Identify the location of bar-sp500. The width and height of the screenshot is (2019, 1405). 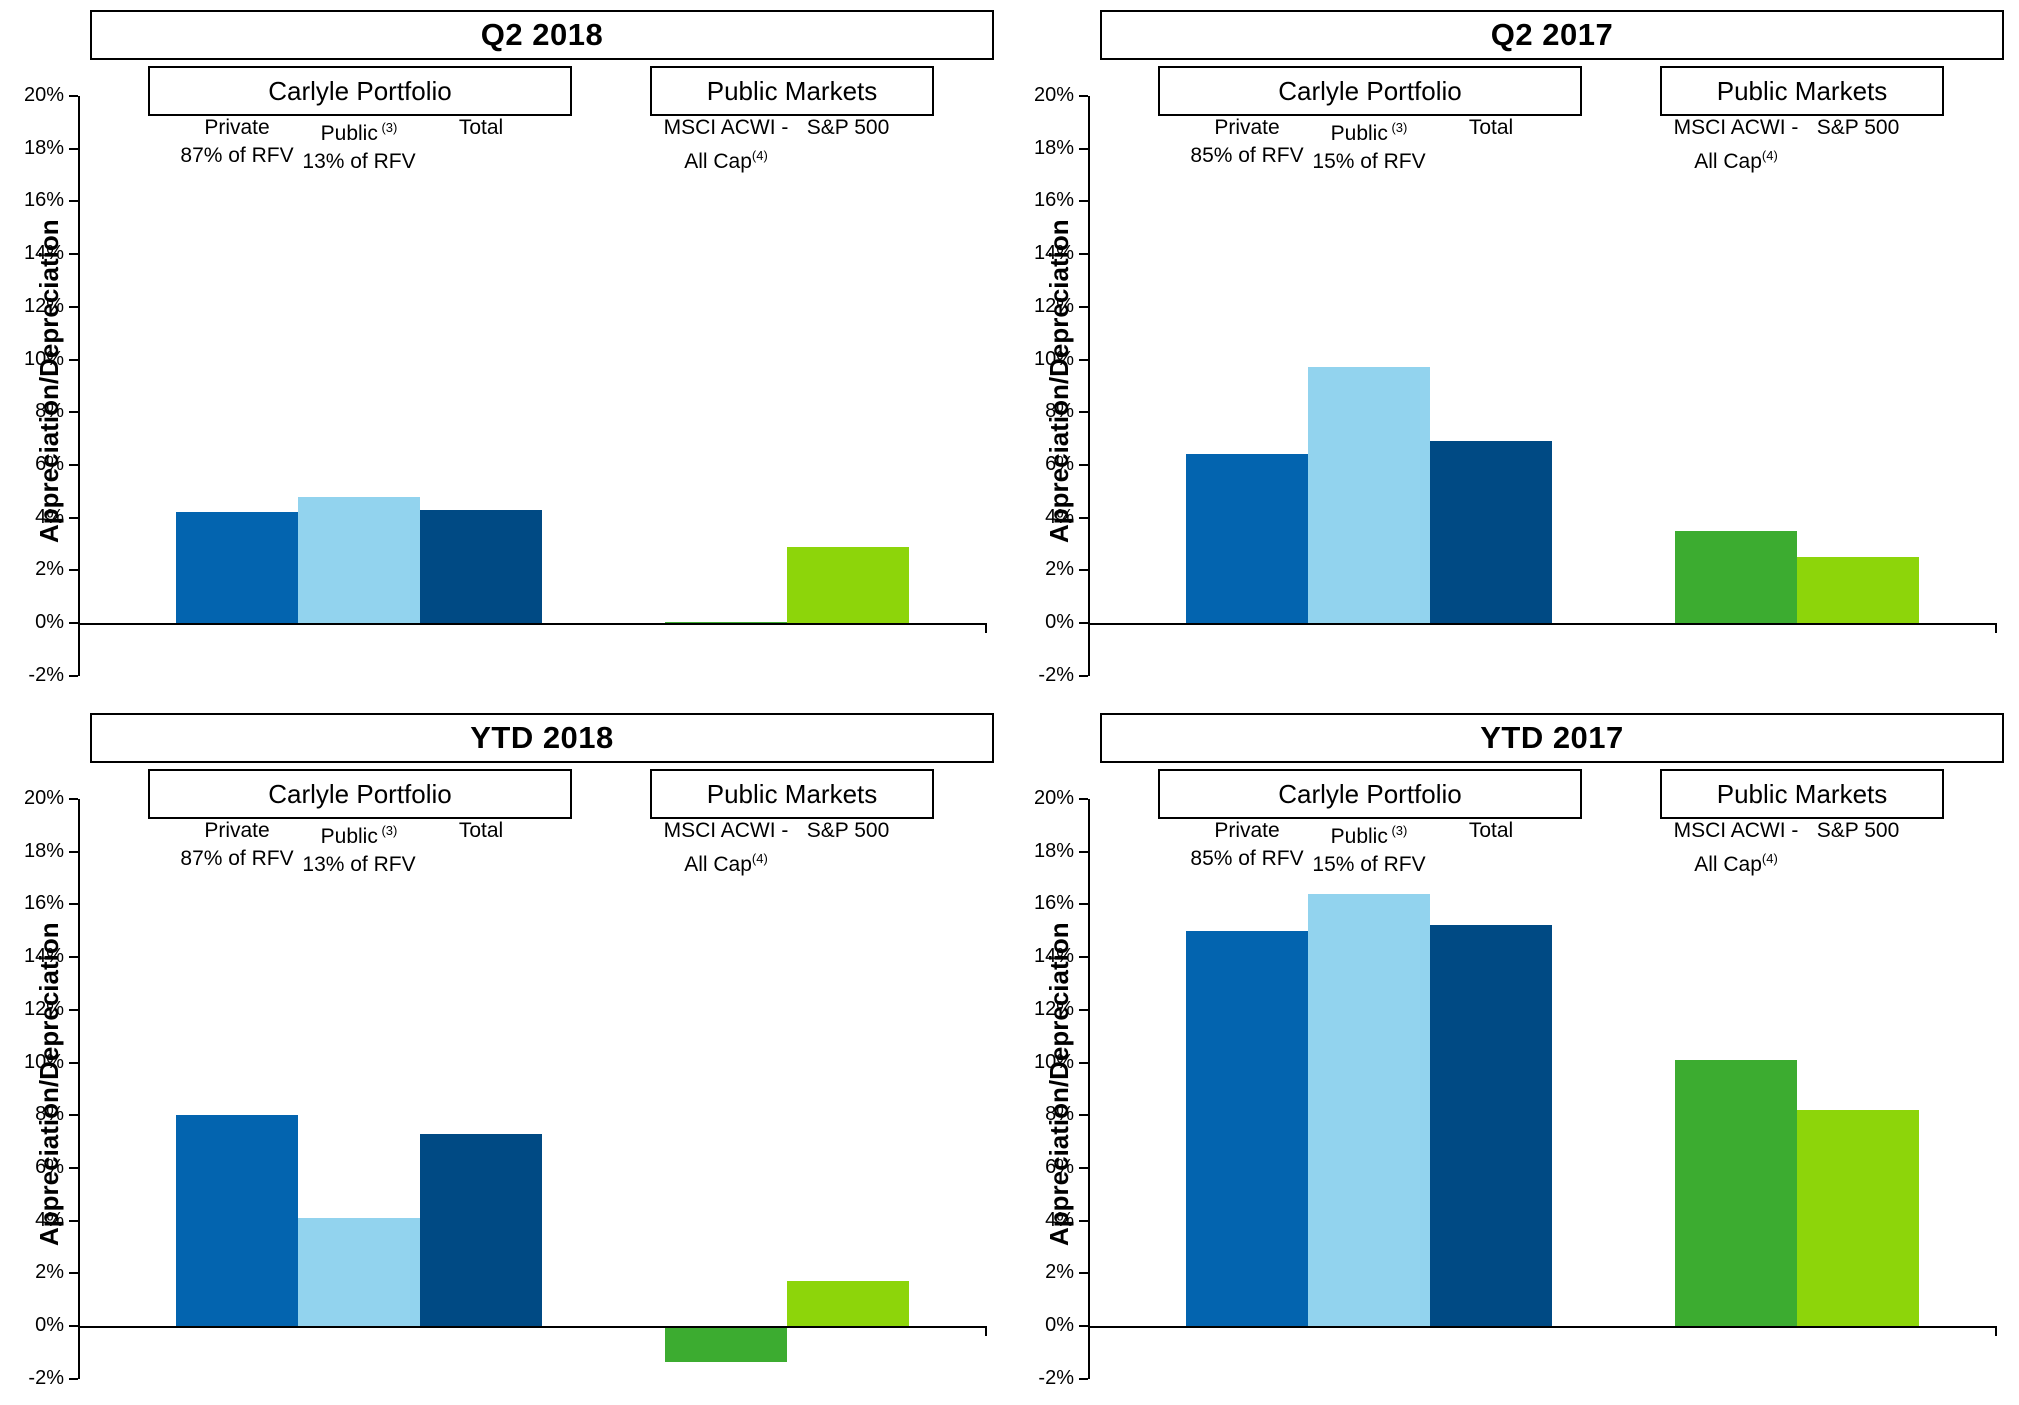
(1858, 590).